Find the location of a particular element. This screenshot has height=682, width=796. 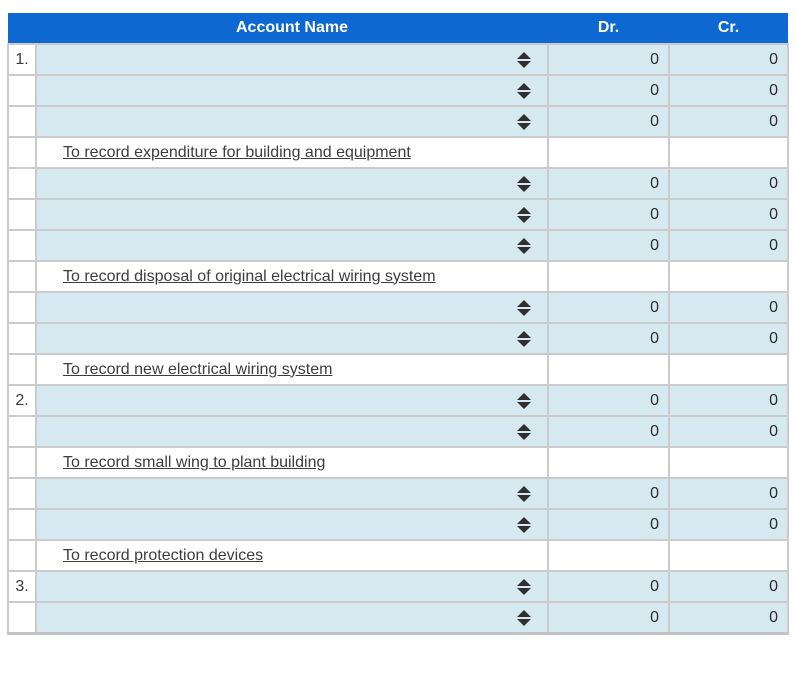

table-row: 1. 0 0 is located at coordinates (398, 59).